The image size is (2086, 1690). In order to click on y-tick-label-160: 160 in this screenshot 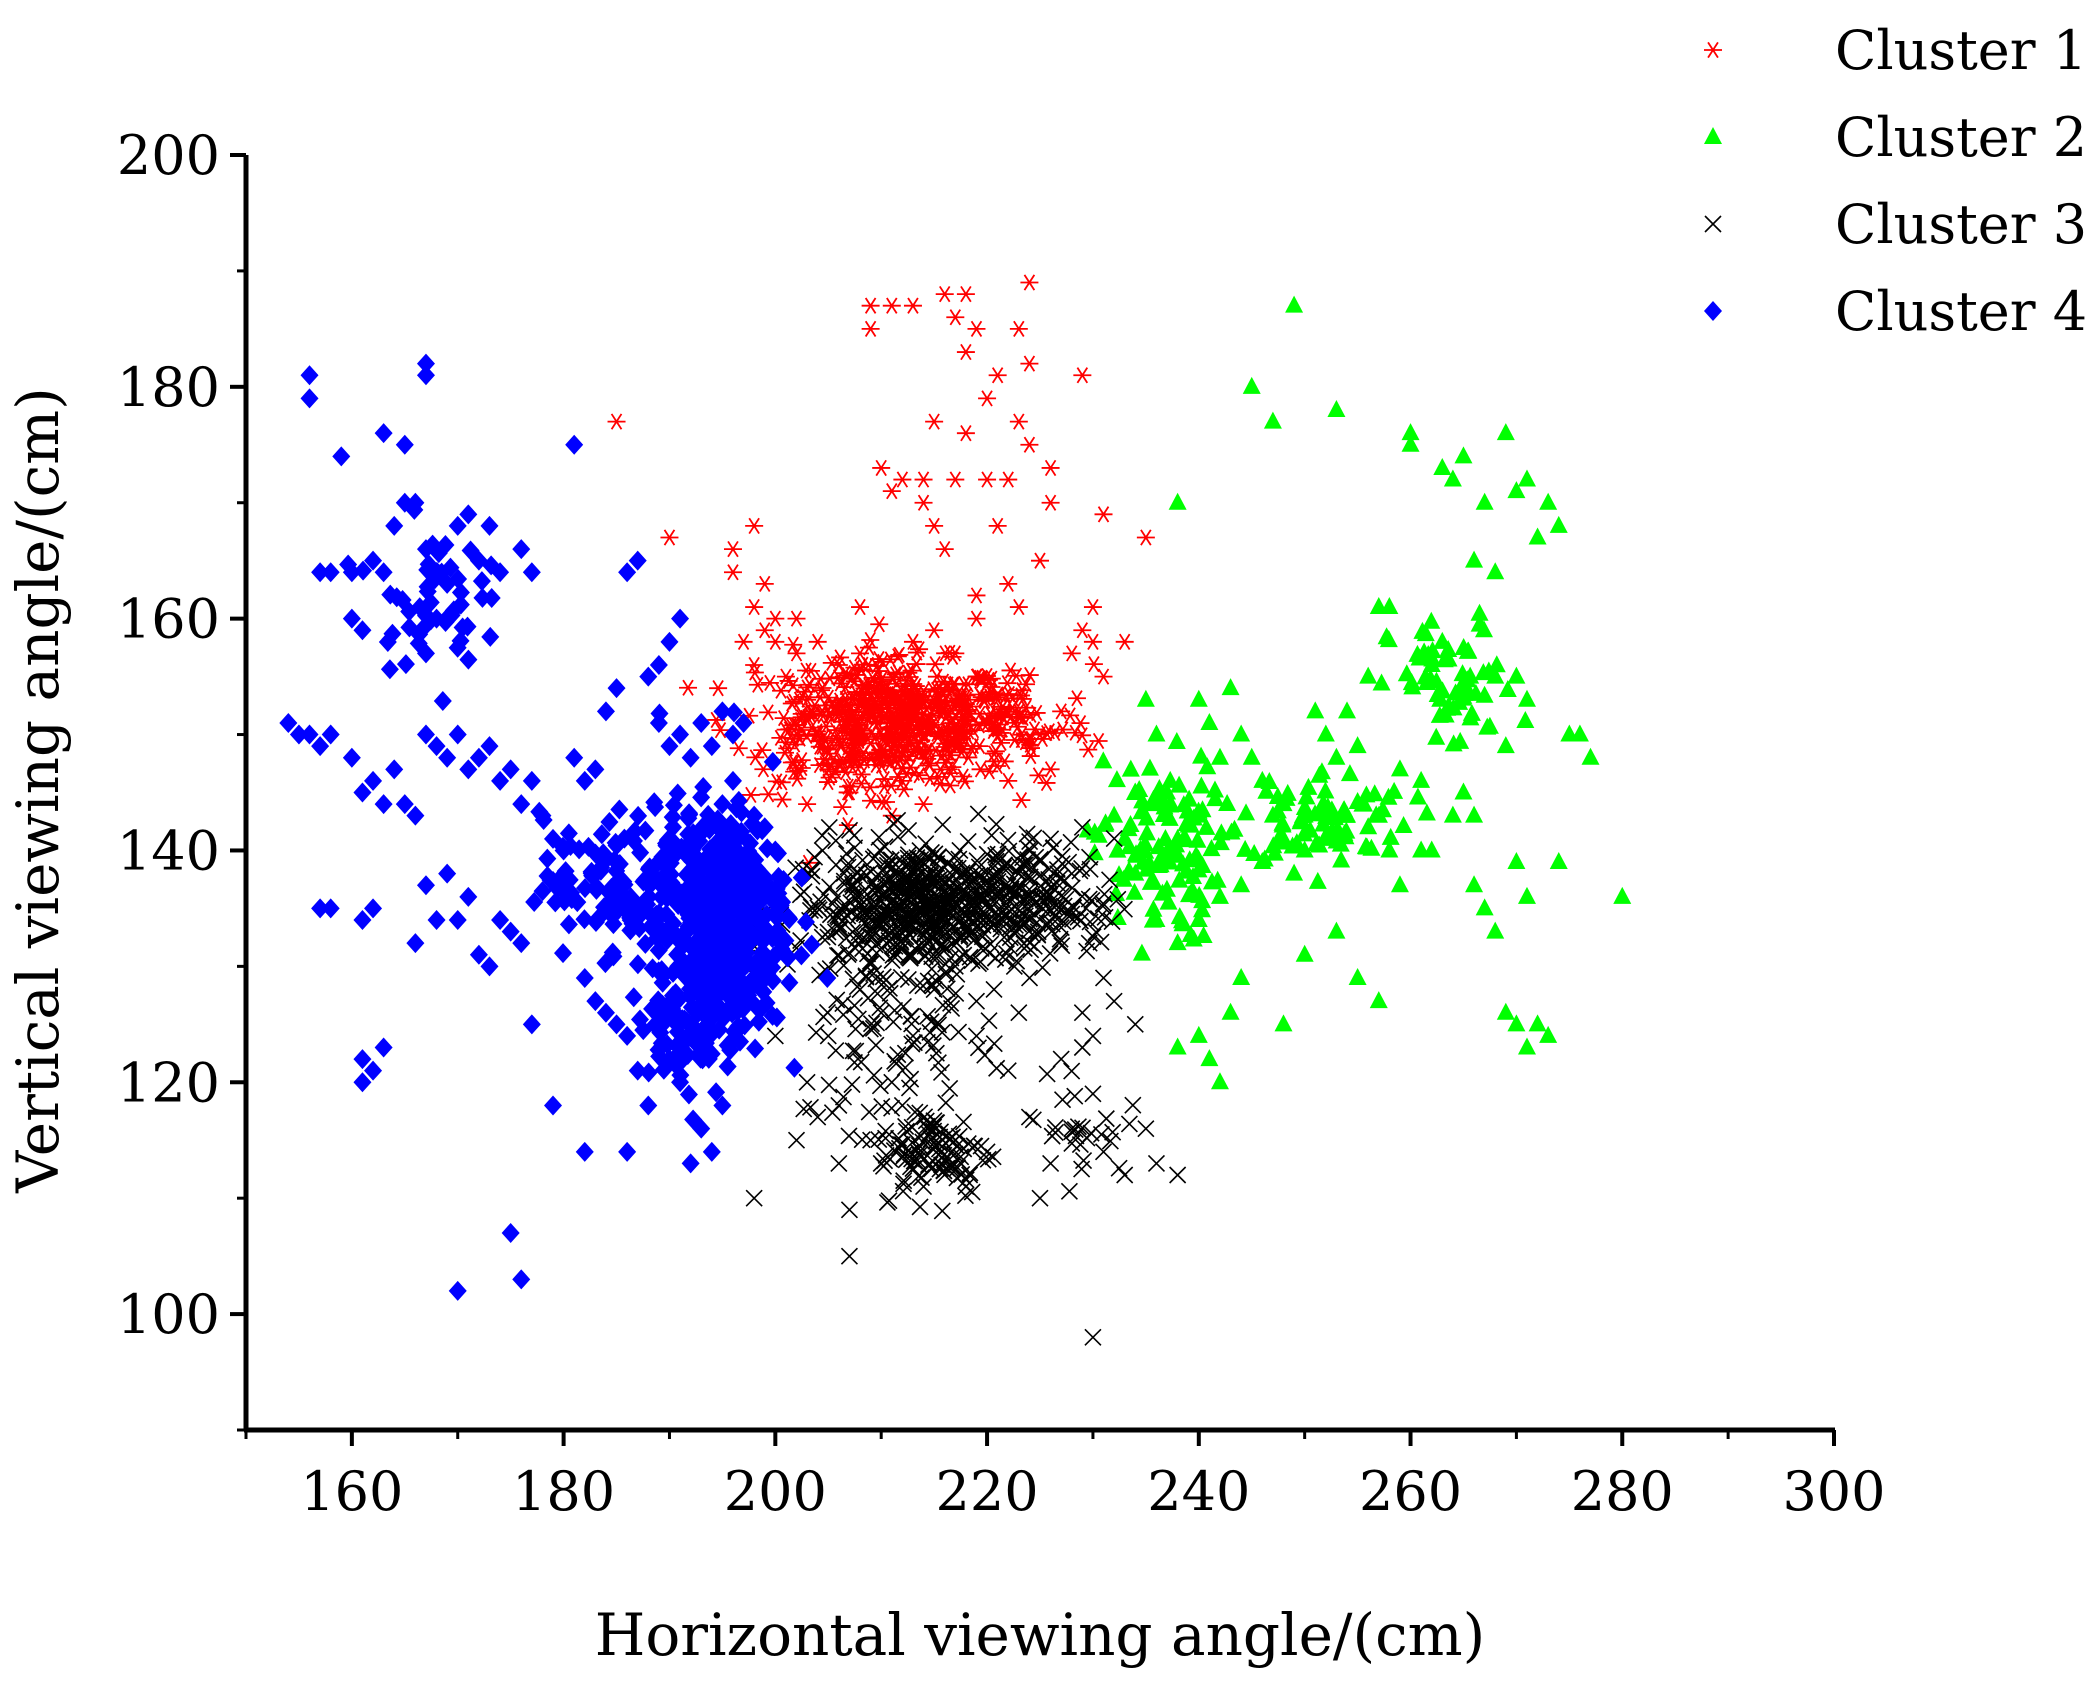, I will do `click(168, 619)`.